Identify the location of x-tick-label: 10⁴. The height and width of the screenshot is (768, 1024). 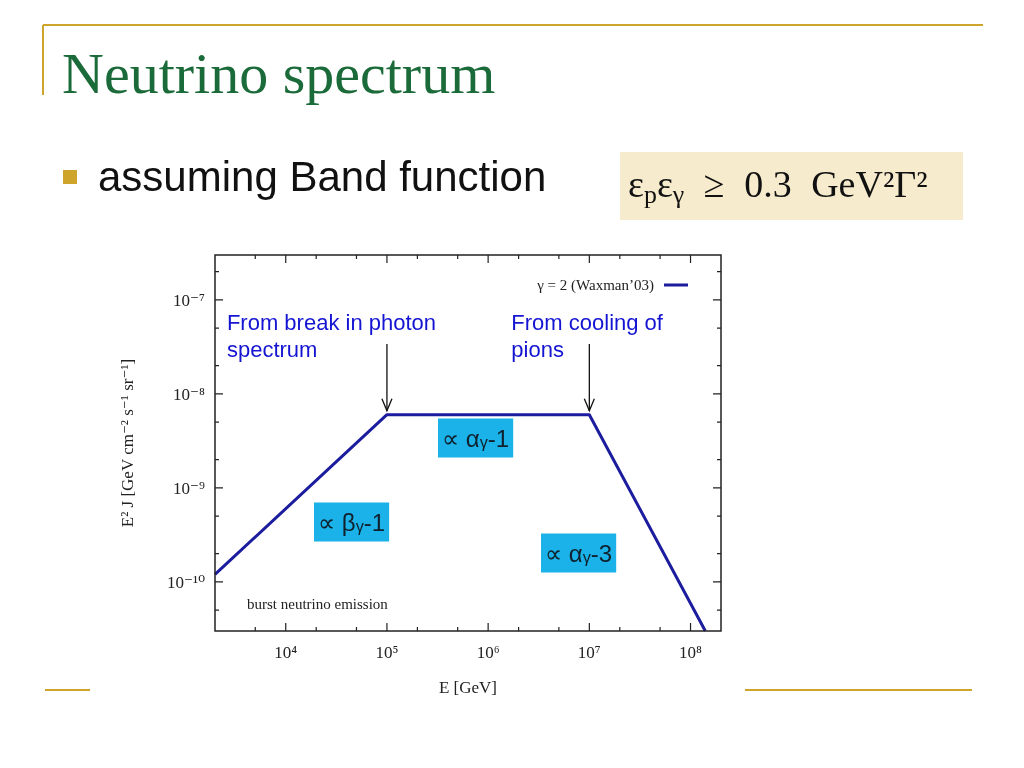
(286, 652).